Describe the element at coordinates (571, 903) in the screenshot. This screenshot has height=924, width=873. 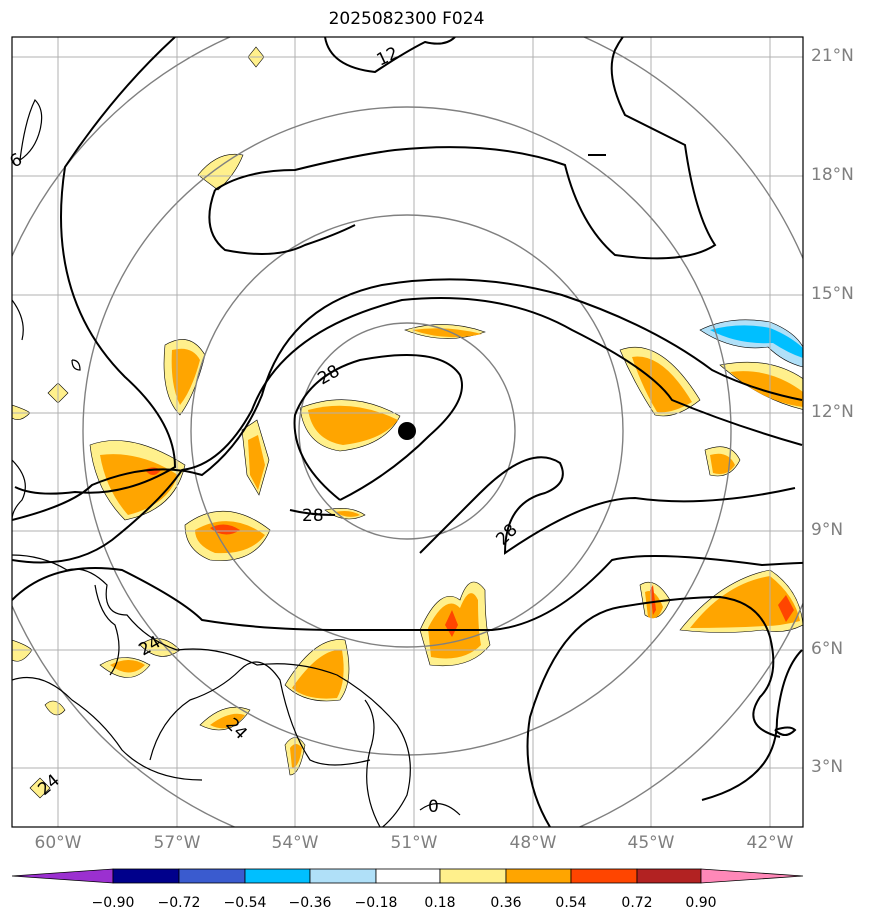
I see `colorbar-tick-label: 0.54` at that location.